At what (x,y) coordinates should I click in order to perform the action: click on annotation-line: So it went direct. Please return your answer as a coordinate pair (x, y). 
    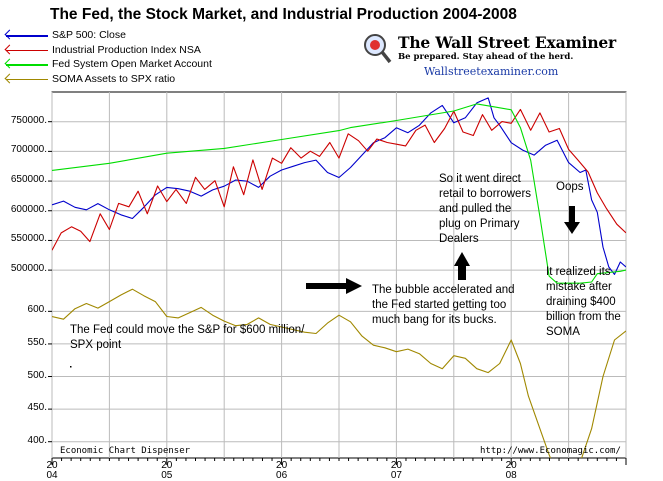
    Looking at the image, I should click on (480, 179).